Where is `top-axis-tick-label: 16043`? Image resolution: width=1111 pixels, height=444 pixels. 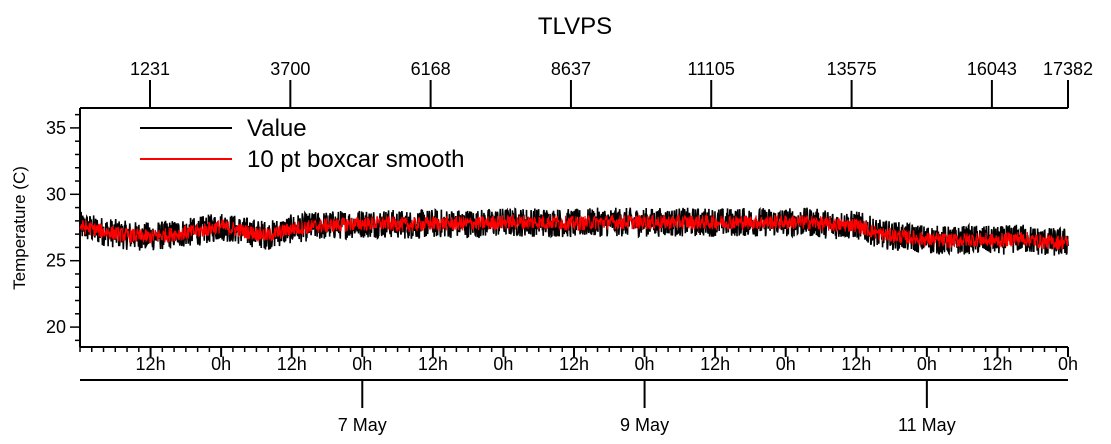
top-axis-tick-label: 16043 is located at coordinates (992, 69).